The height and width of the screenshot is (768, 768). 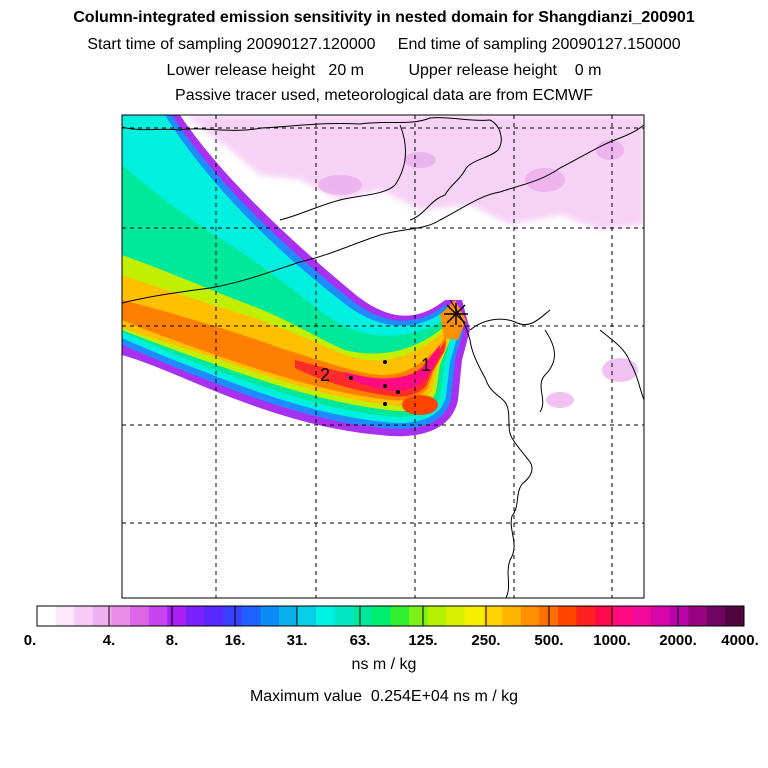 I want to click on colorbar-tick-label: 16., so click(x=235, y=640).